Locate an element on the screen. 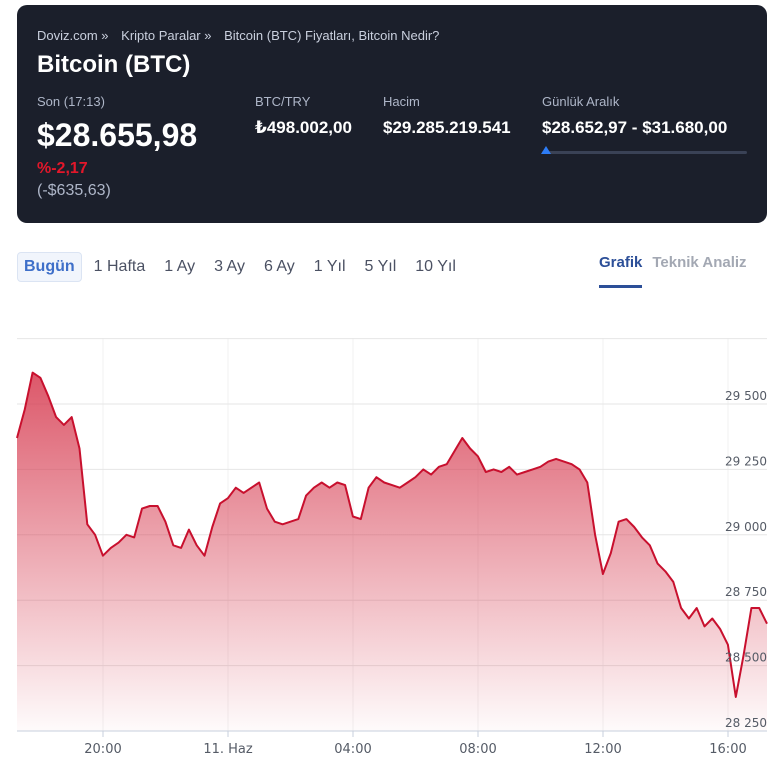  last-price-value: $28.655,98 is located at coordinates (117, 135).